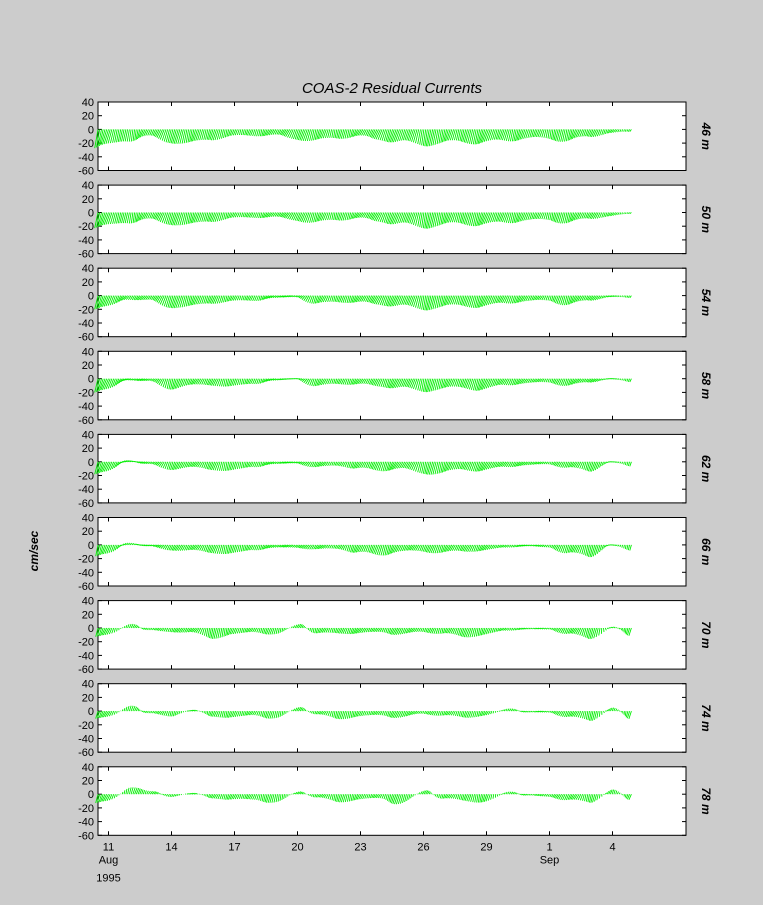  What do you see at coordinates (171, 847) in the screenshot?
I see `x-tick-label: 14` at bounding box center [171, 847].